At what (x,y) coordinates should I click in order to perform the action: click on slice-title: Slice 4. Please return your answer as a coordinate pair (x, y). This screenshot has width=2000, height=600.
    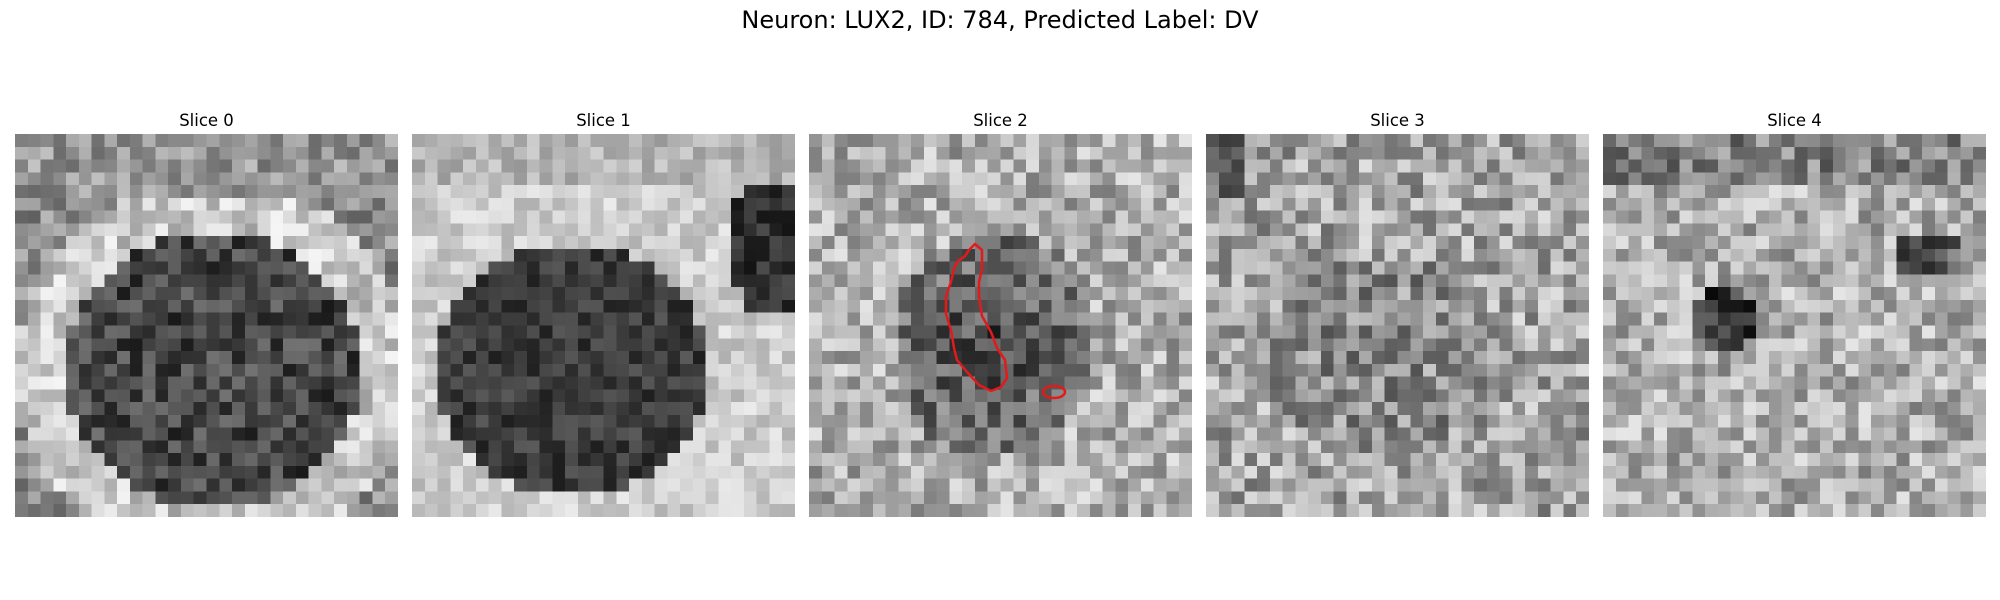
    Looking at the image, I should click on (1794, 120).